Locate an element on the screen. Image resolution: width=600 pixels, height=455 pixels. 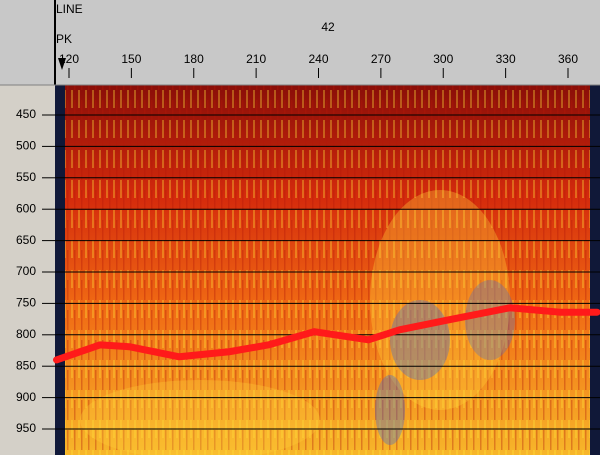
y-tick-label: 600 is located at coordinates (26, 208).